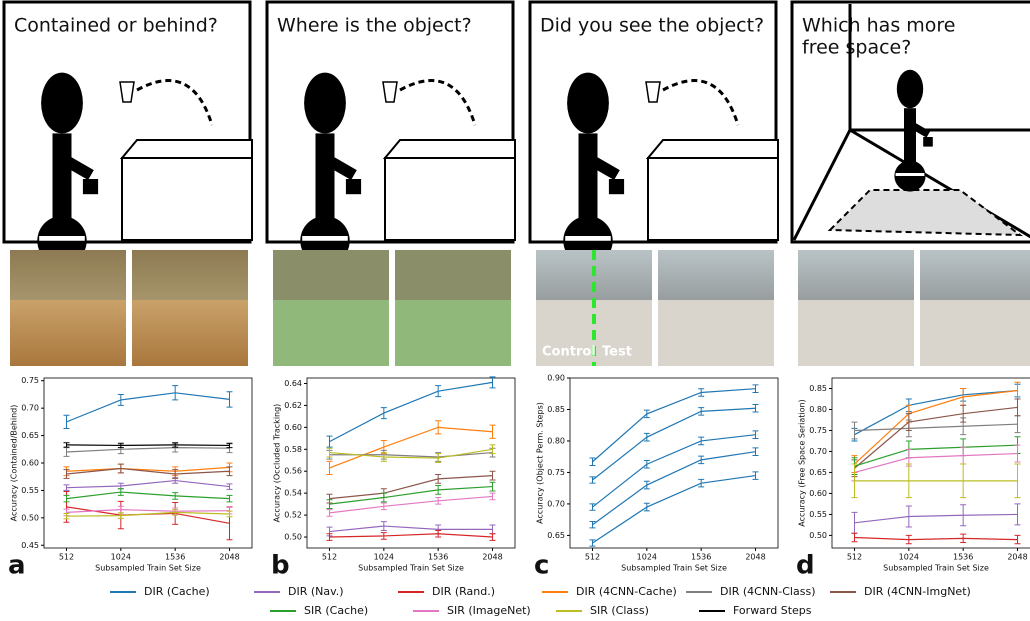 This screenshot has height=621, width=1030. Describe the element at coordinates (336, 610) in the screenshot. I see `legend-label: SIR (Cache)` at that location.